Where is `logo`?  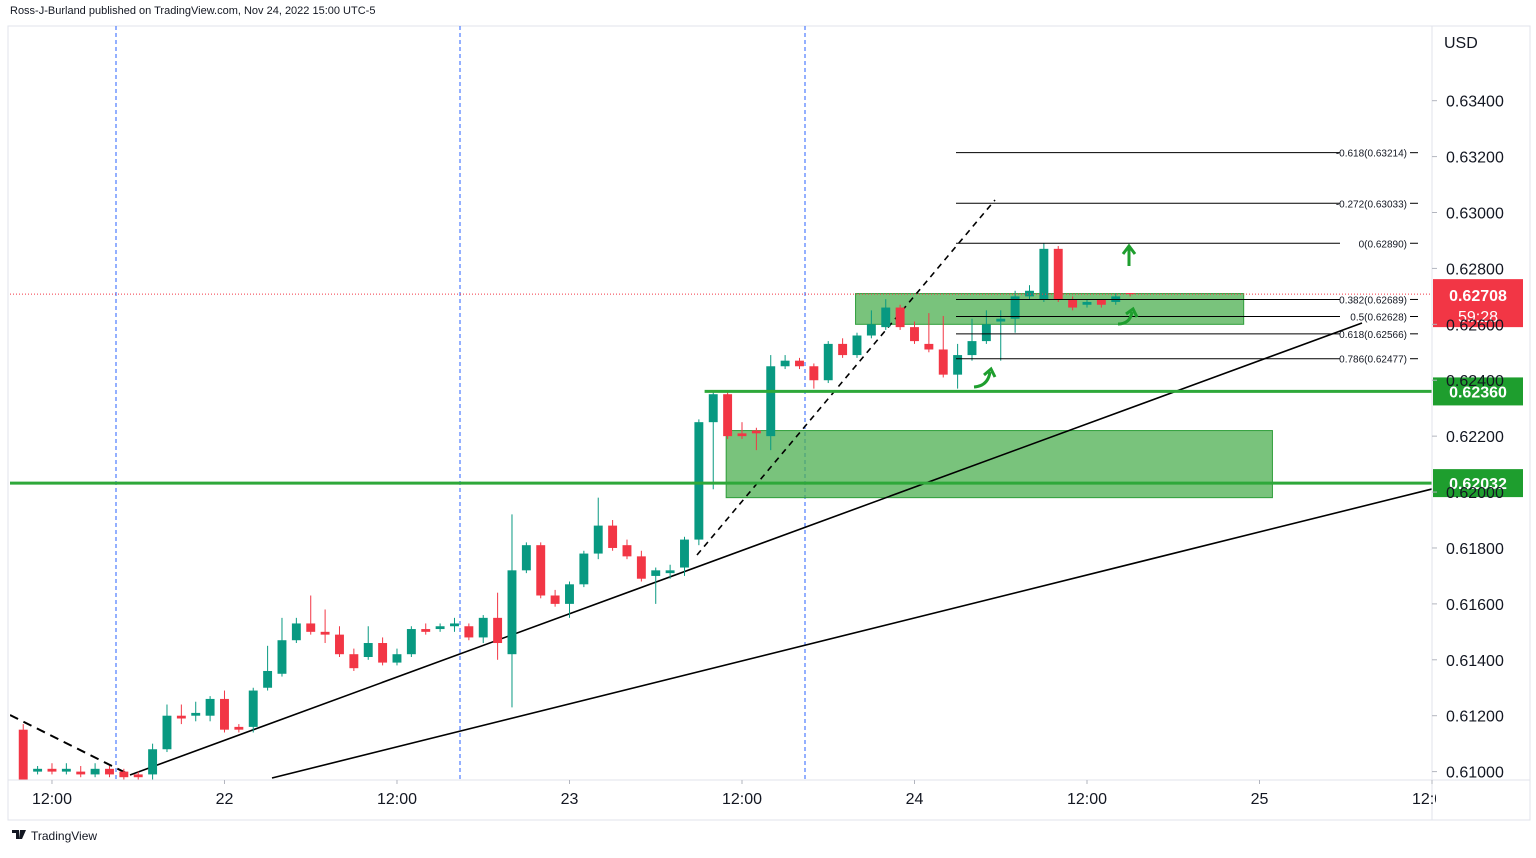 logo is located at coordinates (19, 834).